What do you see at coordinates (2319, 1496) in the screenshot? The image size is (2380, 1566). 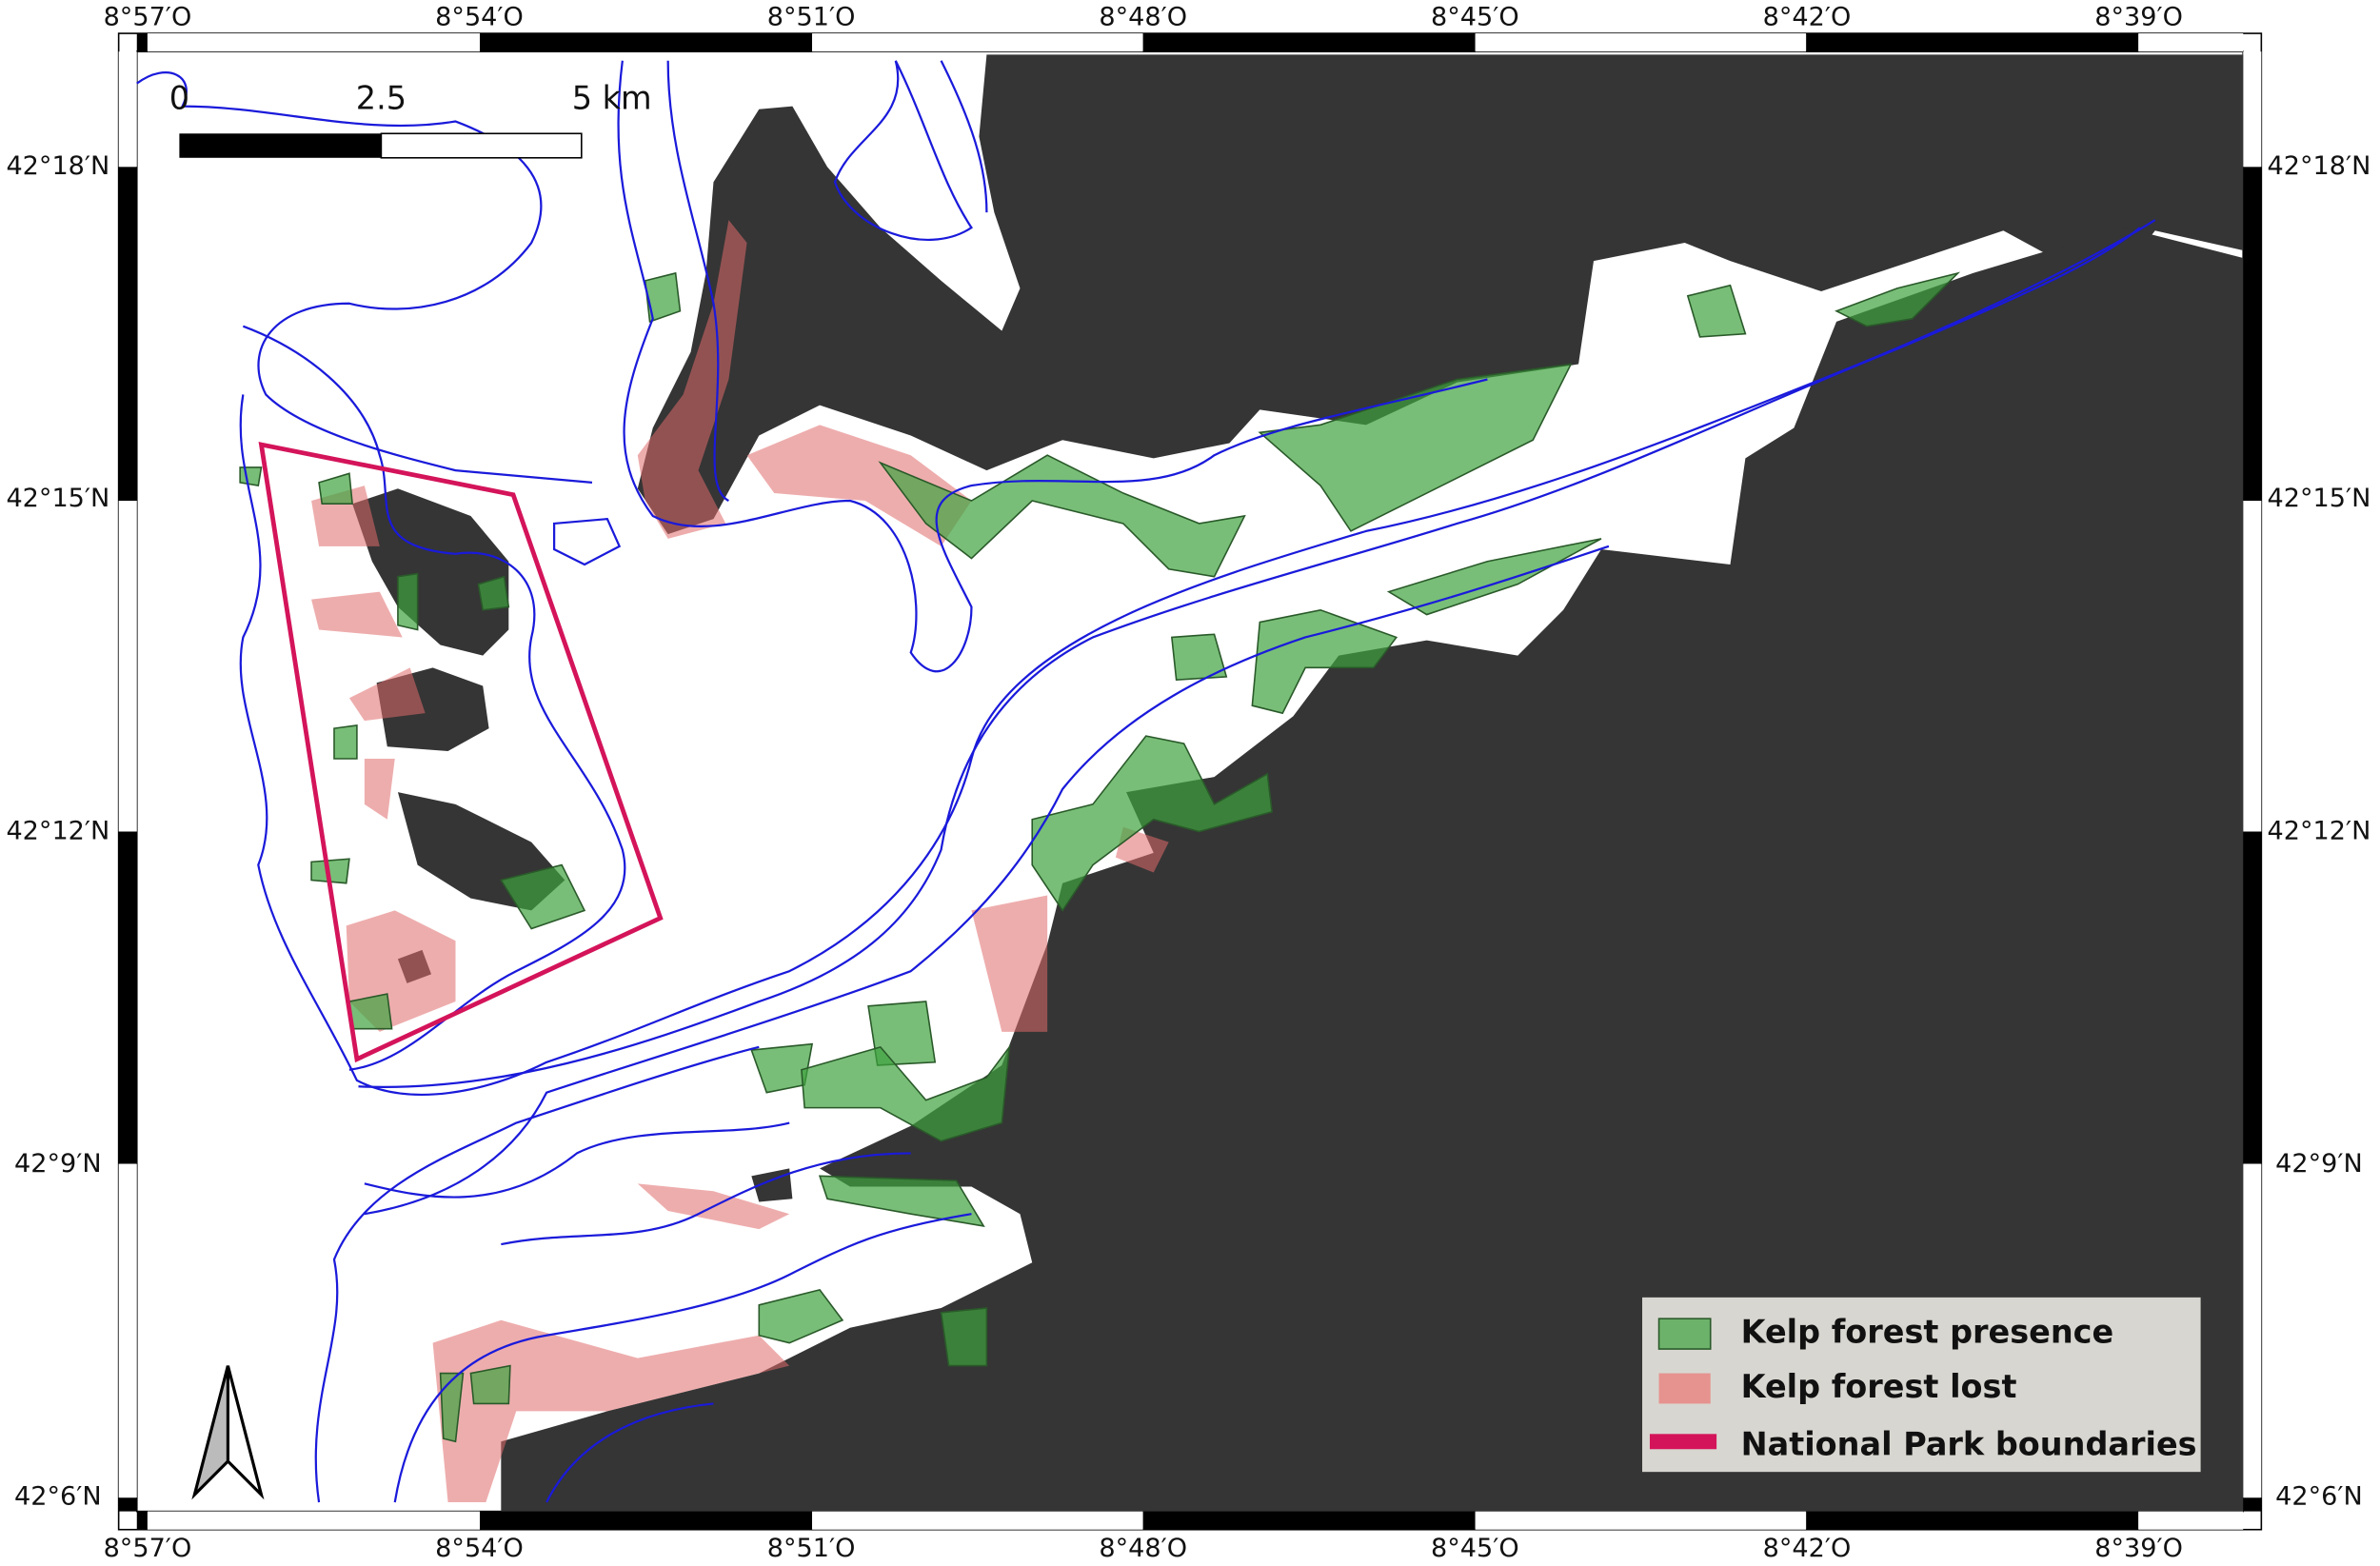 I see `y-label: 42°6′N` at bounding box center [2319, 1496].